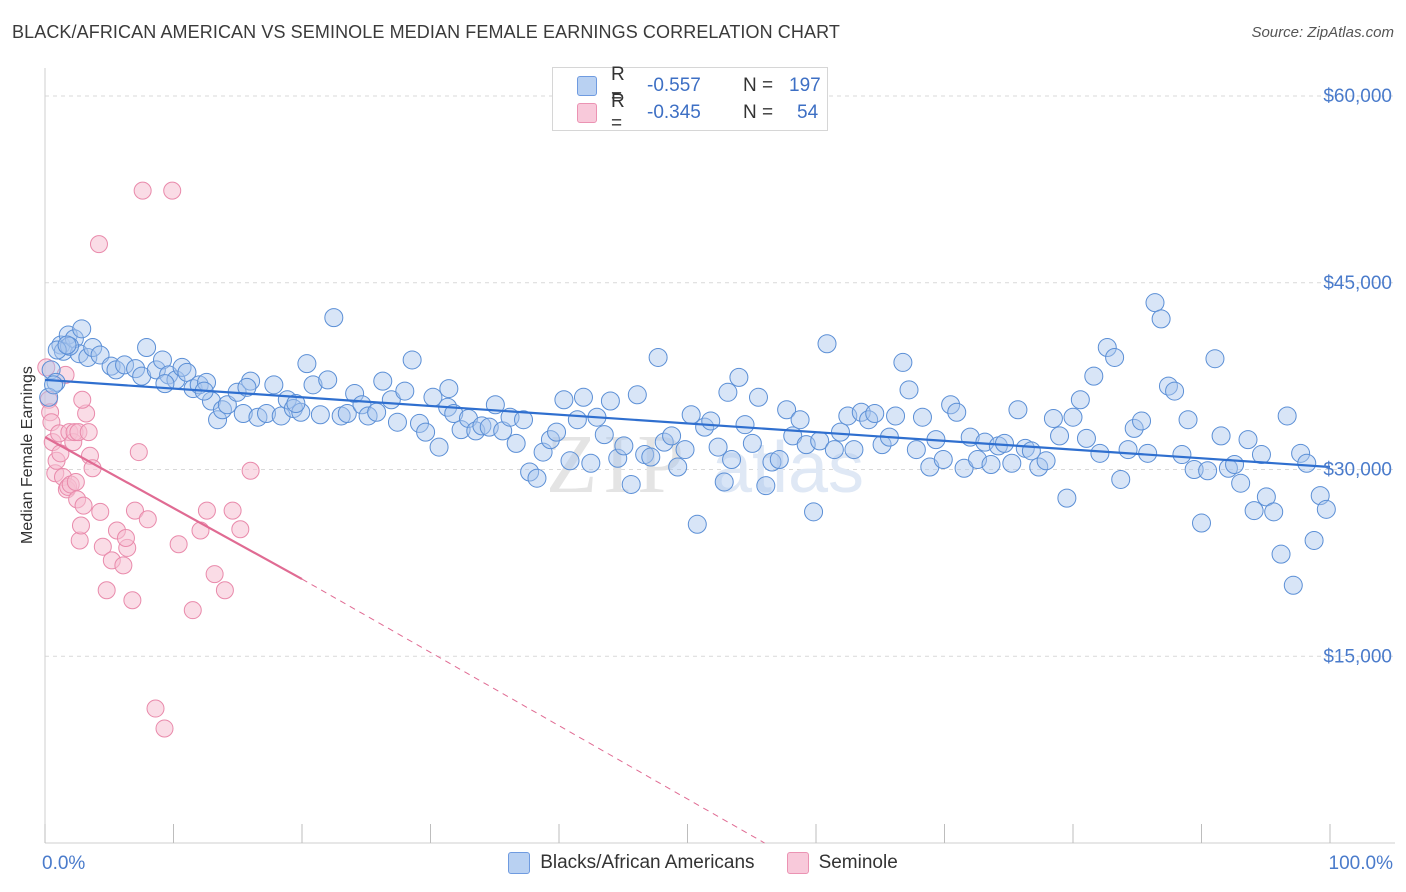 This screenshot has width=1406, height=892. What do you see at coordinates (519, 863) in the screenshot?
I see `blue-swatch` at bounding box center [519, 863].